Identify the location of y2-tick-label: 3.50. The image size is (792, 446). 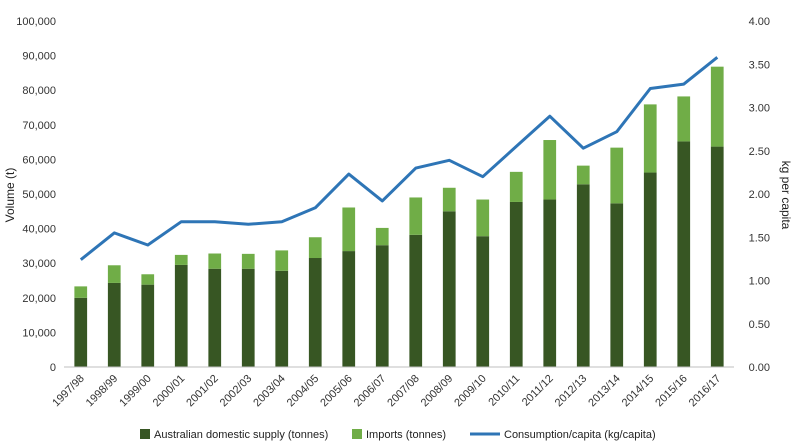
(759, 65).